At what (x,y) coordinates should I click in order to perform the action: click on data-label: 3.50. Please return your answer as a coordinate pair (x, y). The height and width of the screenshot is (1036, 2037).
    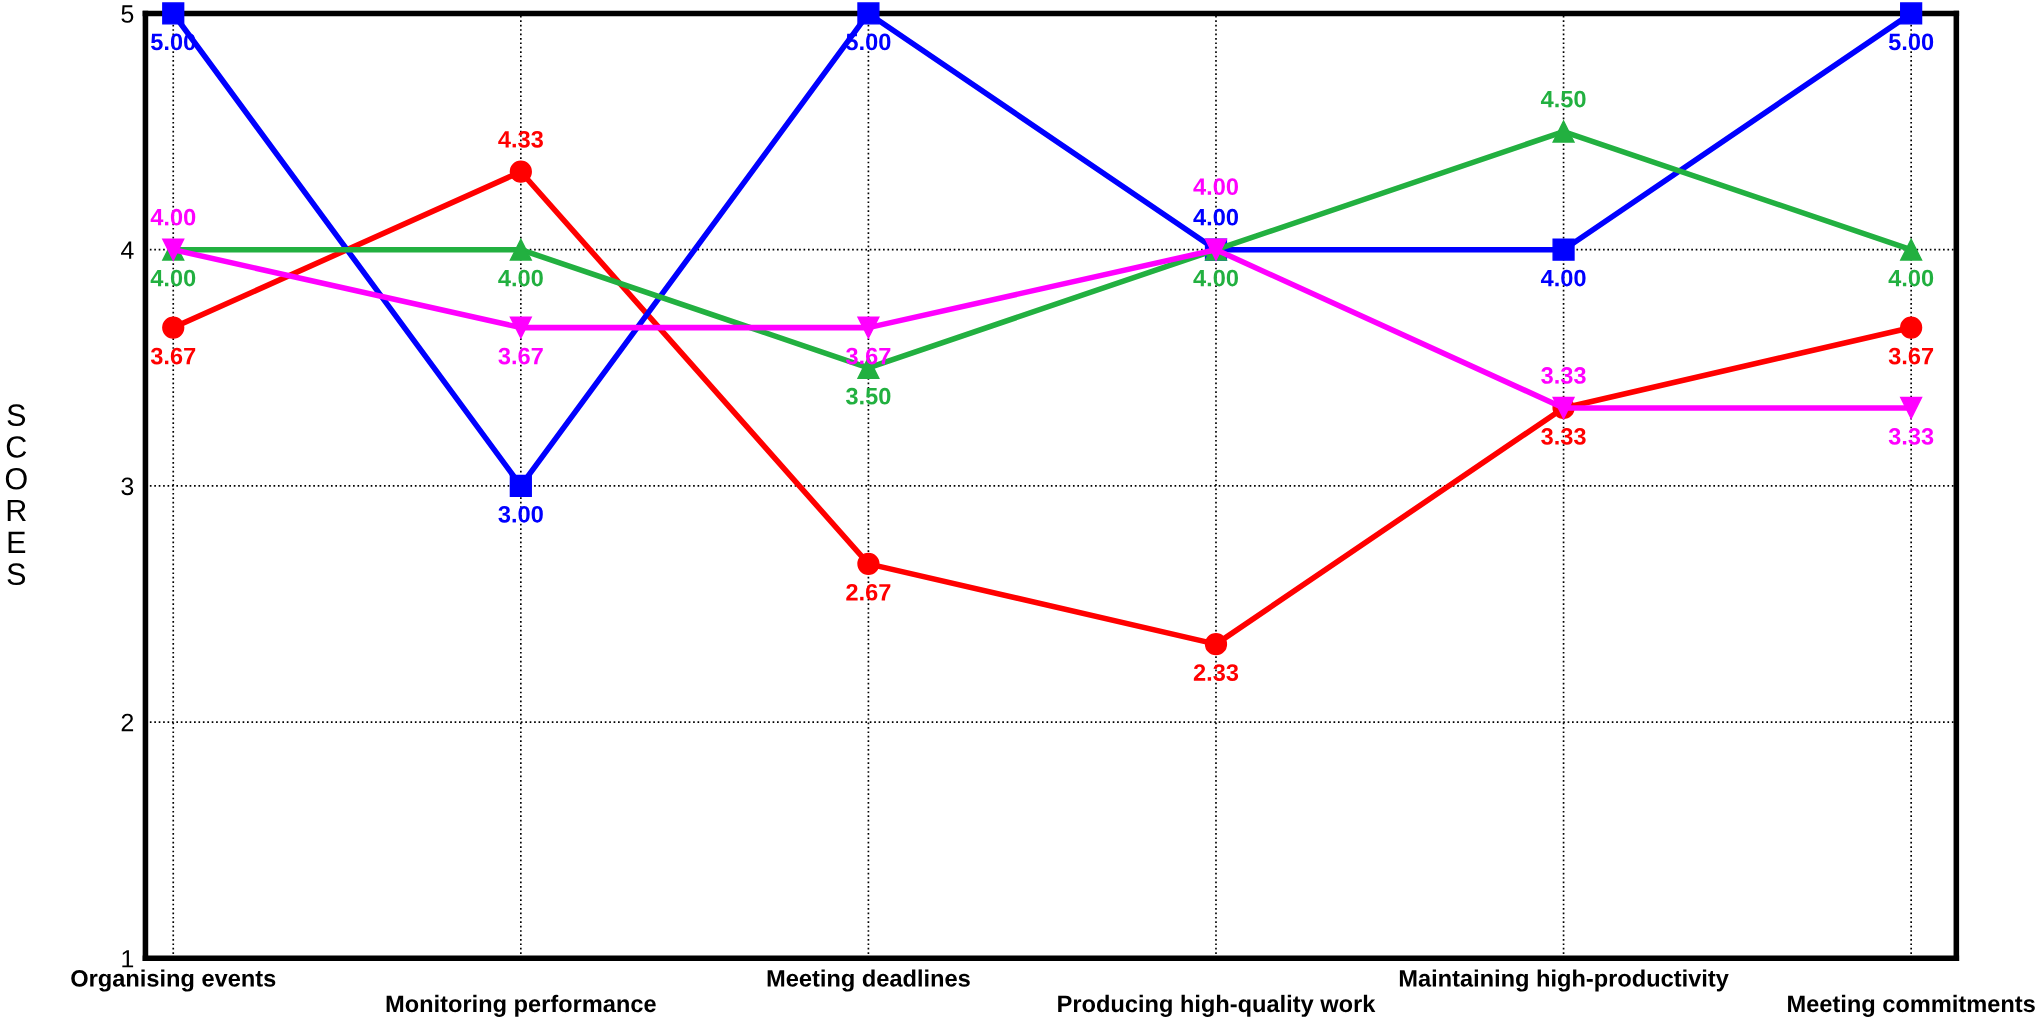
    Looking at the image, I should click on (868, 396).